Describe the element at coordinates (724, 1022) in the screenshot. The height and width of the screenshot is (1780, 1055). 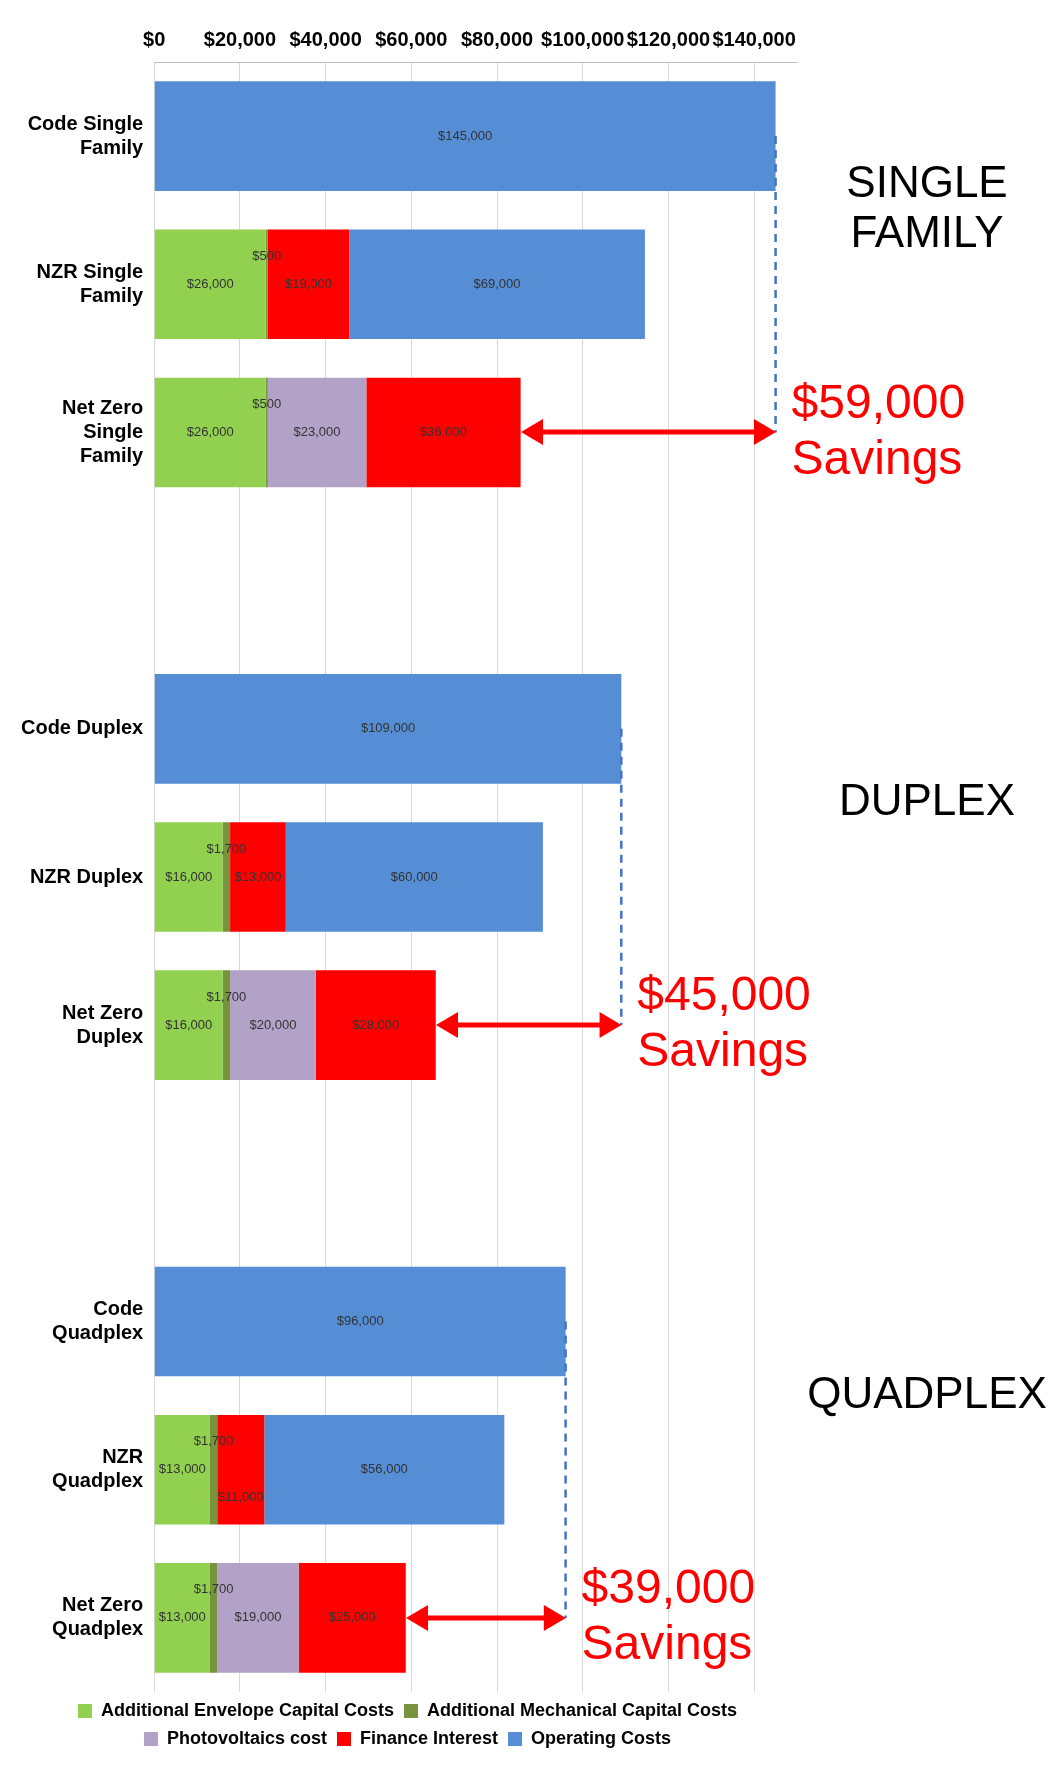
I see `annotation: $45,000 Savings` at that location.